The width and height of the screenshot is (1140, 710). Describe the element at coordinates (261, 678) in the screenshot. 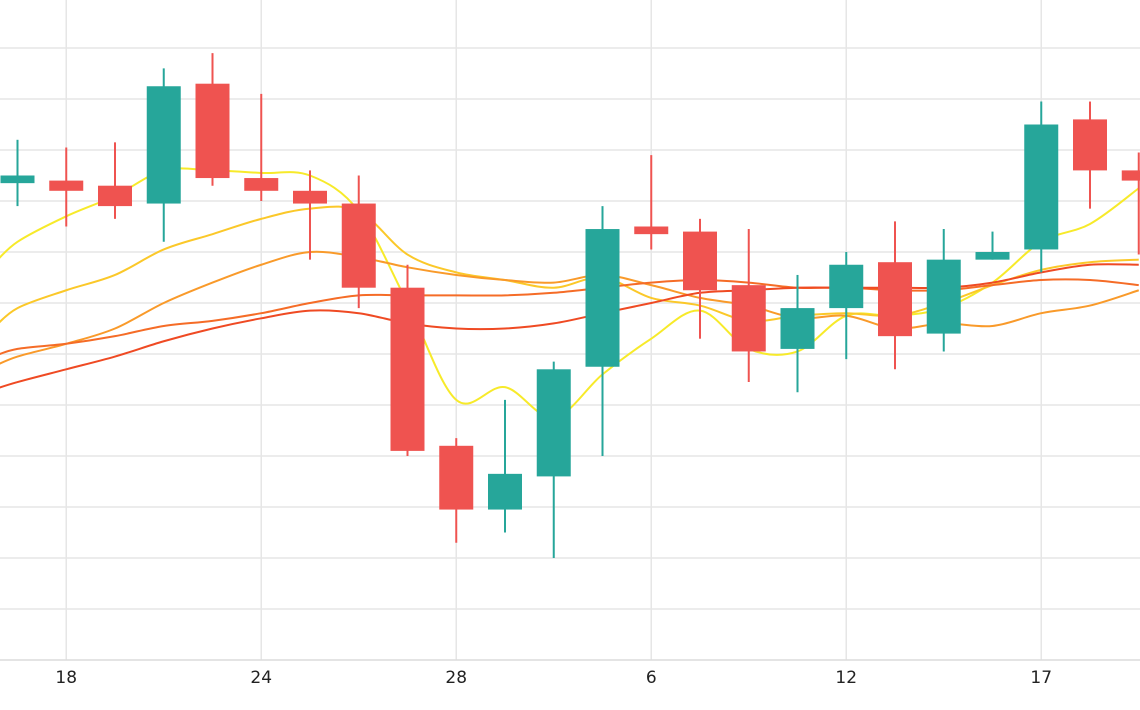

I see `x-tick-label: 24` at that location.